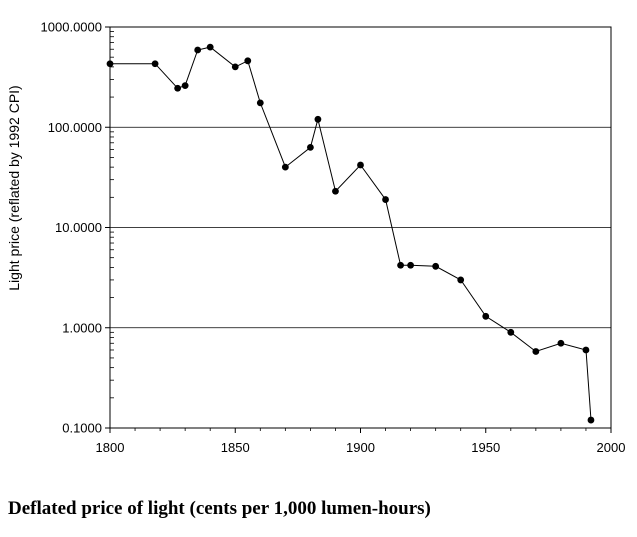 The width and height of the screenshot is (637, 537). I want to click on y-tick-label: 0.1000, so click(82, 428).